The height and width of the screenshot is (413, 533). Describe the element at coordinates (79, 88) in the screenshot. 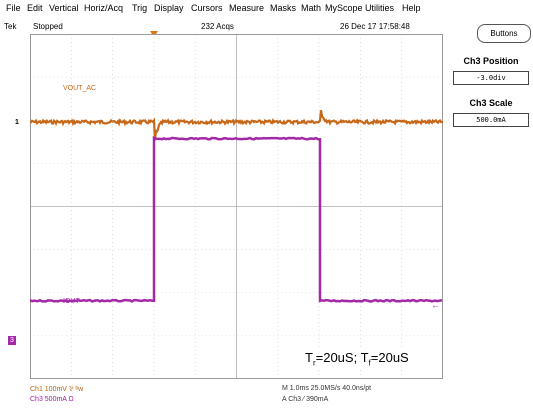

I see `ch1-name-label: VOUT_AC` at that location.